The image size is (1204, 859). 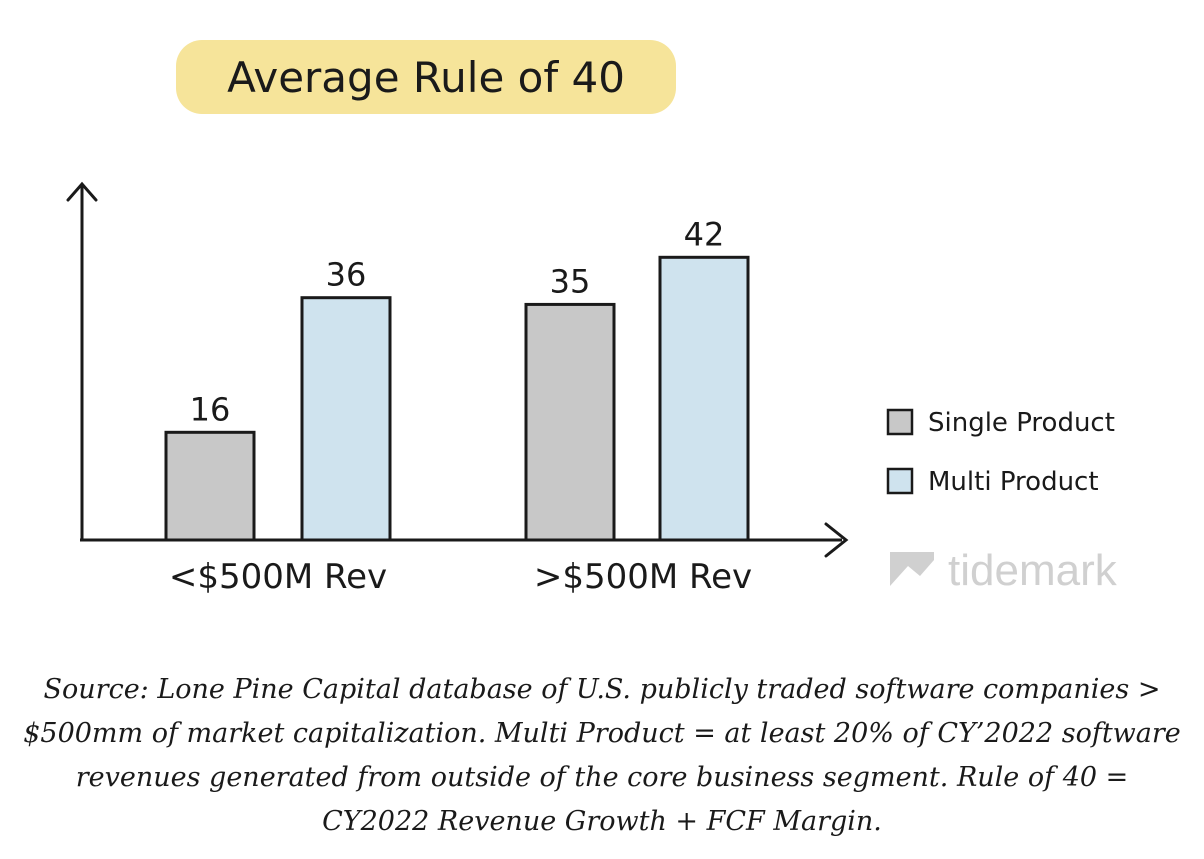 What do you see at coordinates (900, 422) in the screenshot?
I see `legend-swatch-single` at bounding box center [900, 422].